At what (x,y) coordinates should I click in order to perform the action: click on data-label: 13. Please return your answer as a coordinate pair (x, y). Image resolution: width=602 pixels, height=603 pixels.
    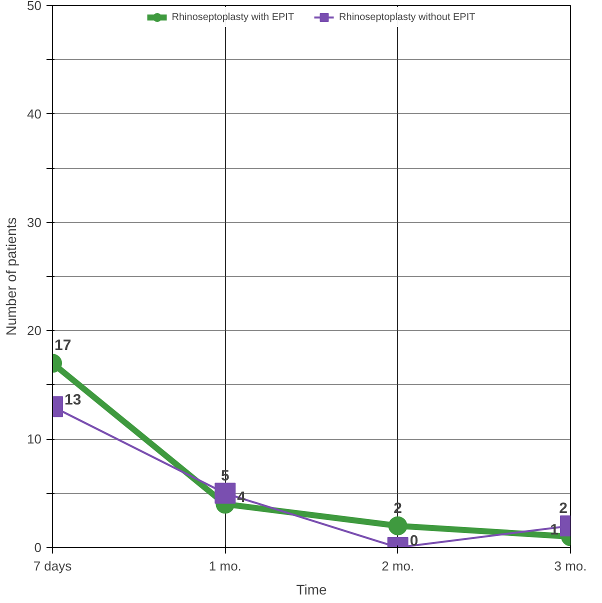
    Looking at the image, I should click on (73, 400).